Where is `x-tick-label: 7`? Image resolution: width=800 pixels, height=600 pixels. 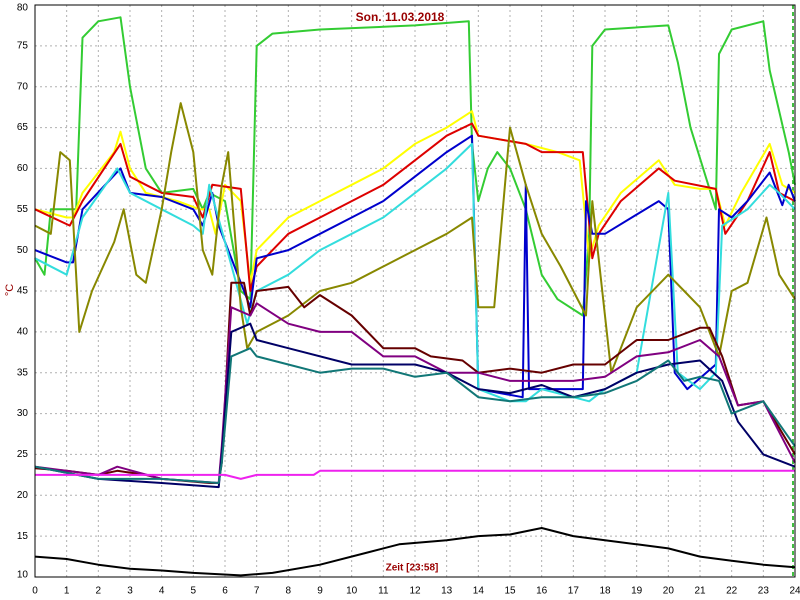
x-tick-label: 7 is located at coordinates (257, 591).